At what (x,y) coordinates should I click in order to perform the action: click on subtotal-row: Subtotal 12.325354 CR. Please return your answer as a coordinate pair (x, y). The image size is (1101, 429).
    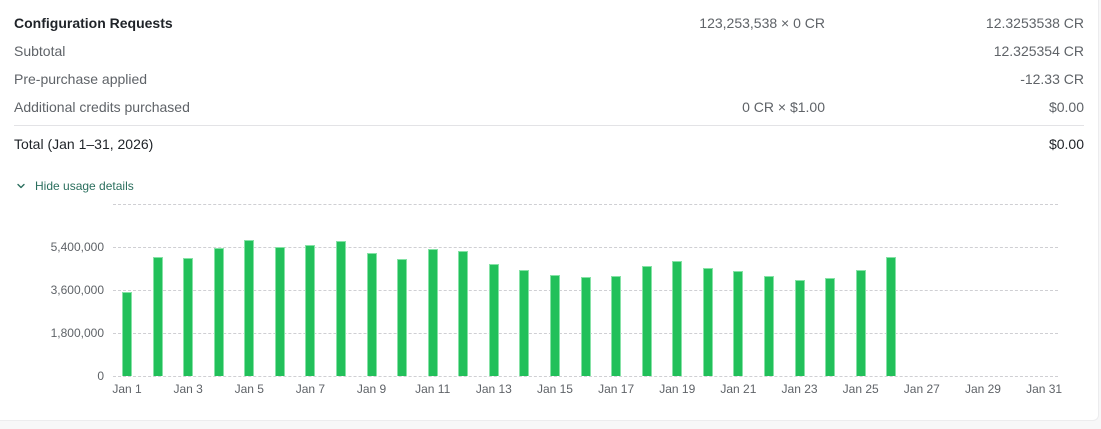
    Looking at the image, I should click on (549, 51).